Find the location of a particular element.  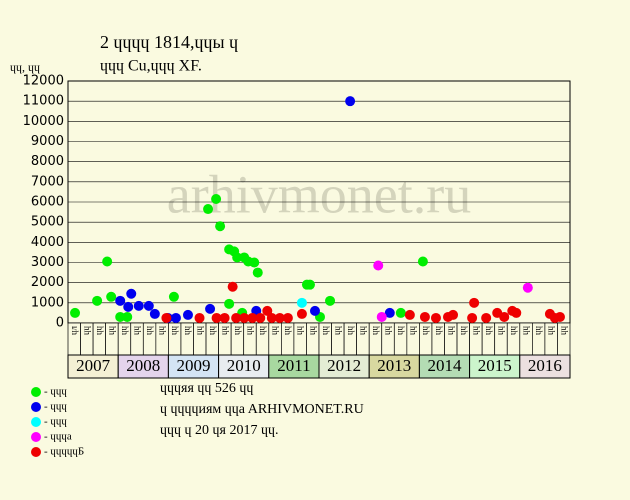

y-tick-label: 12000 is located at coordinates (43, 81).